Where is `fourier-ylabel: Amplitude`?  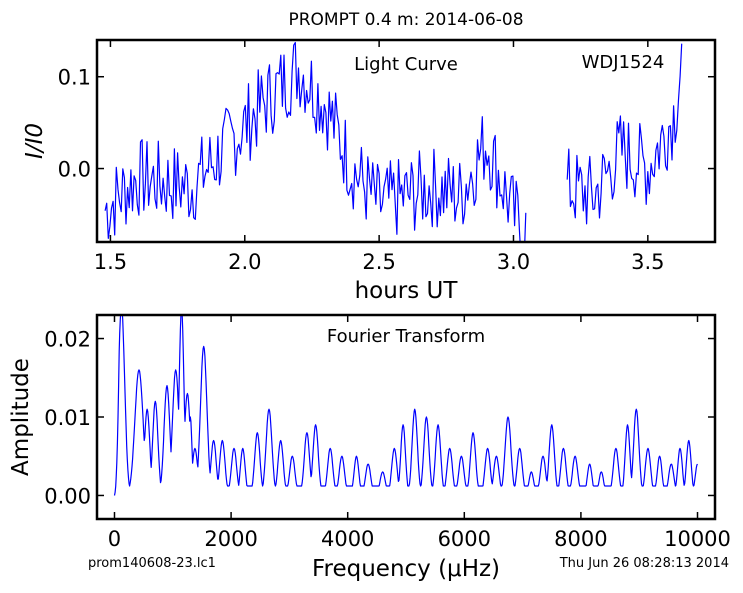 fourier-ylabel: Amplitude is located at coordinates (21, 417).